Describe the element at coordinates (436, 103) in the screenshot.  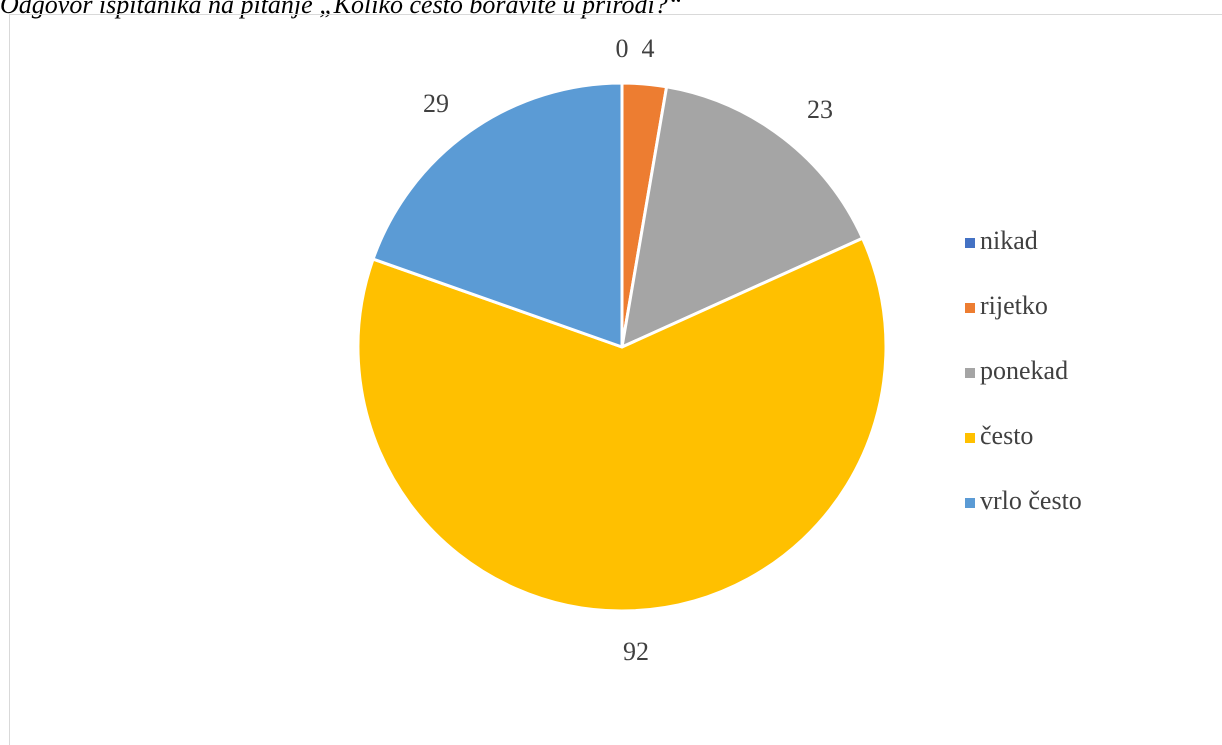
I see `data-label-vrlo-često: 29` at that location.